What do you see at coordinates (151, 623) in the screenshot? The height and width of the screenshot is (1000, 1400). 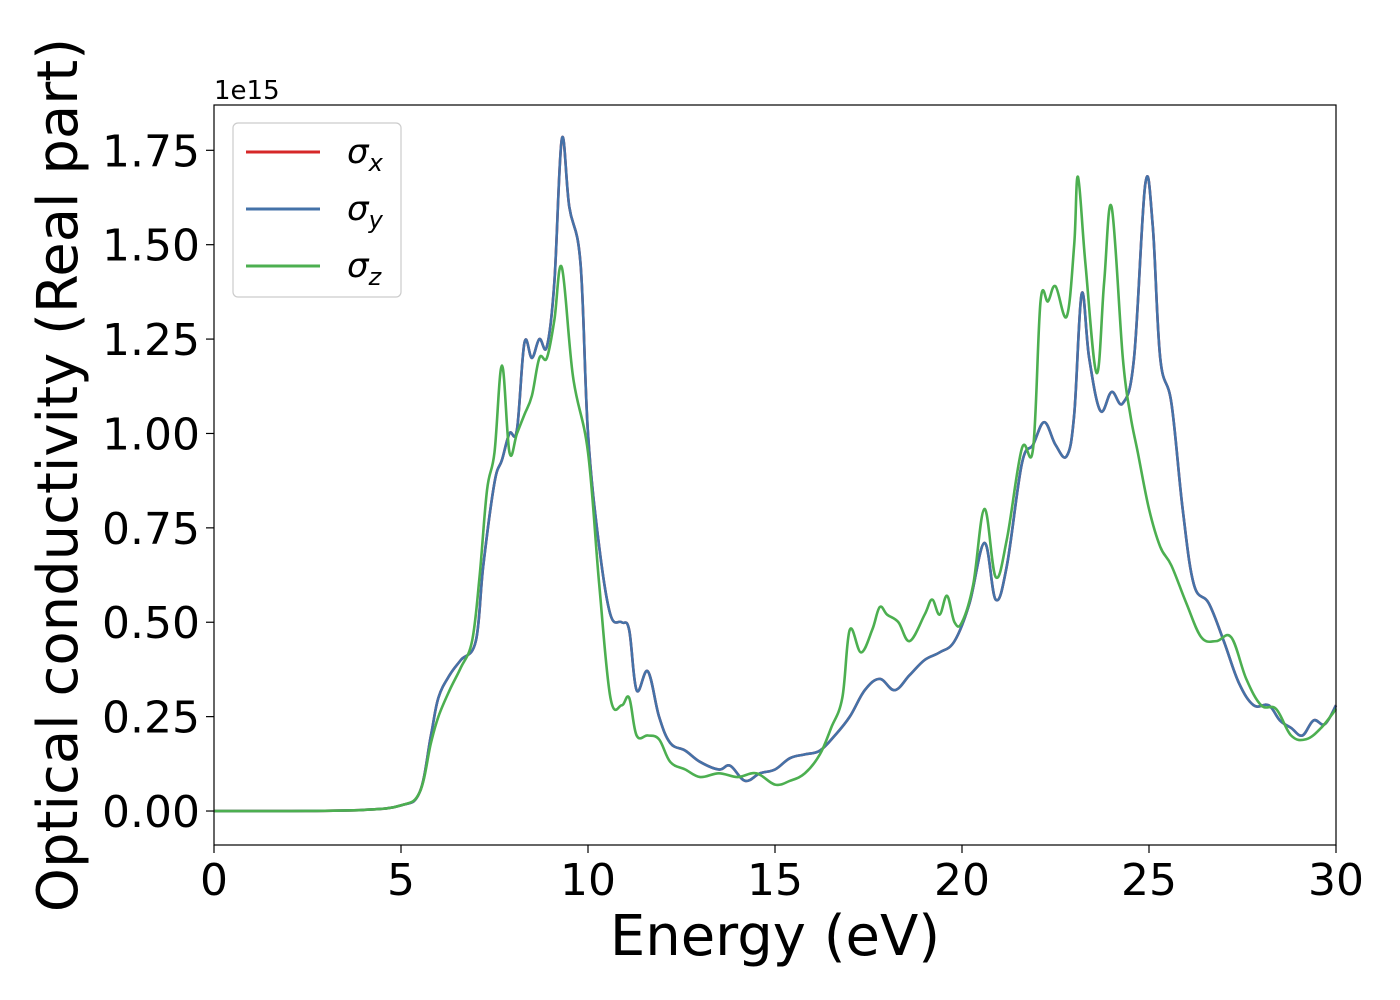 I see `y-tick-label: 0.50` at bounding box center [151, 623].